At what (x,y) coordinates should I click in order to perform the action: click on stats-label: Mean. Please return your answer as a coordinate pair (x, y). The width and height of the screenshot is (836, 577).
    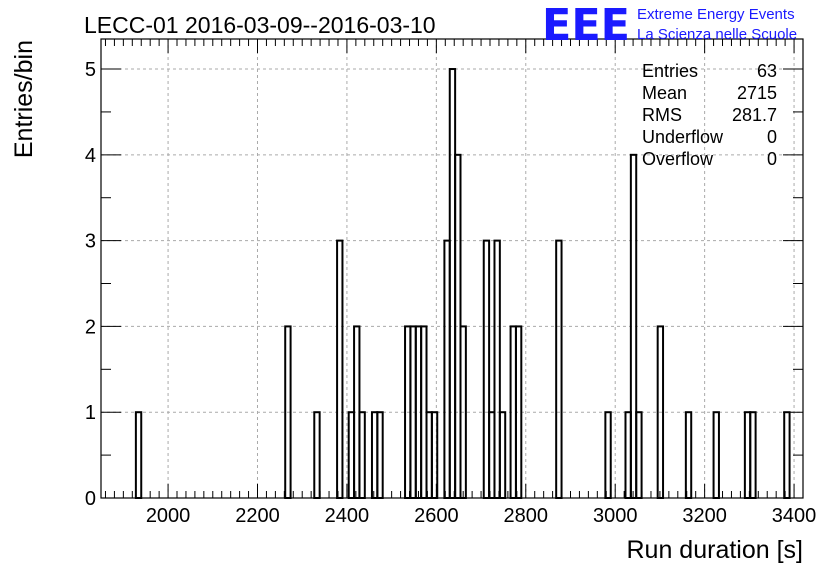
    Looking at the image, I should click on (664, 93).